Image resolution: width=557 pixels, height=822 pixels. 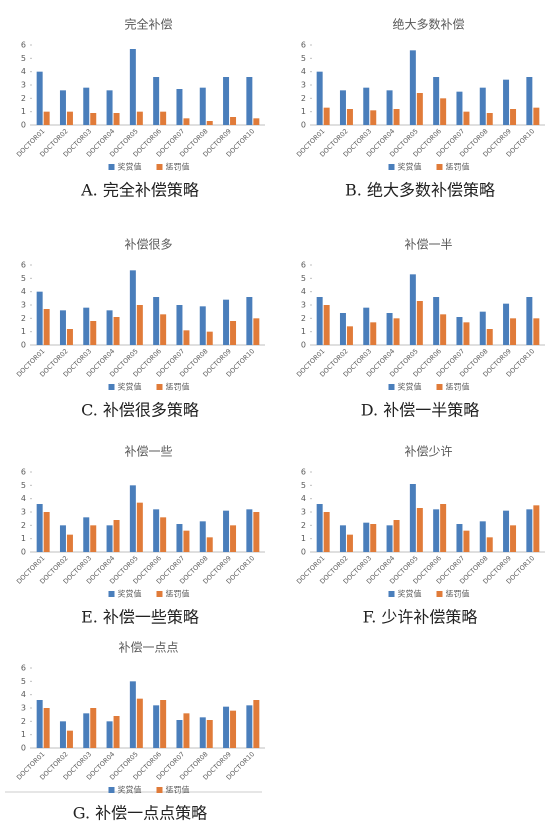 I want to click on chart-title: 补偿一点点, so click(x=148, y=647).